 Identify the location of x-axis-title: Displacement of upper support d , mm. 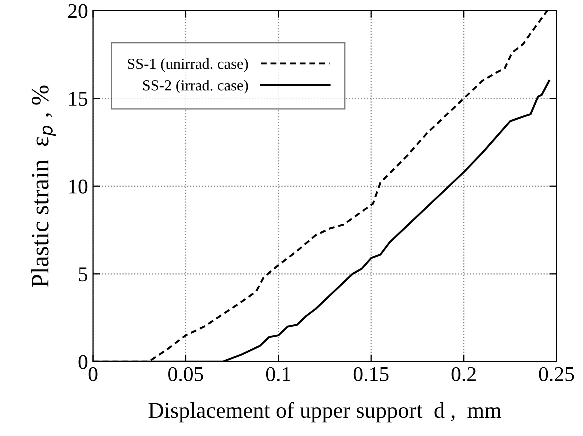
(325, 412).